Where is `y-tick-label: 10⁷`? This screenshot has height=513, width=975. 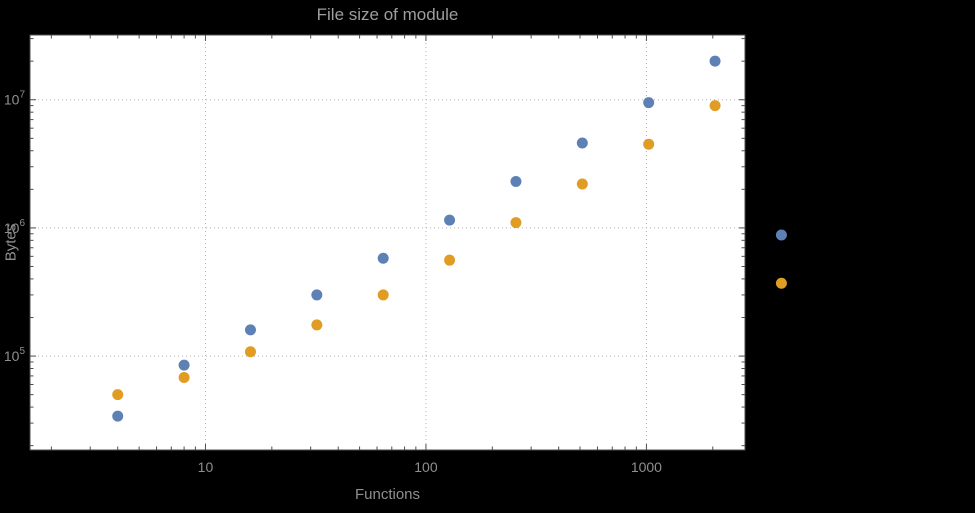 y-tick-label: 10⁷ is located at coordinates (15, 99).